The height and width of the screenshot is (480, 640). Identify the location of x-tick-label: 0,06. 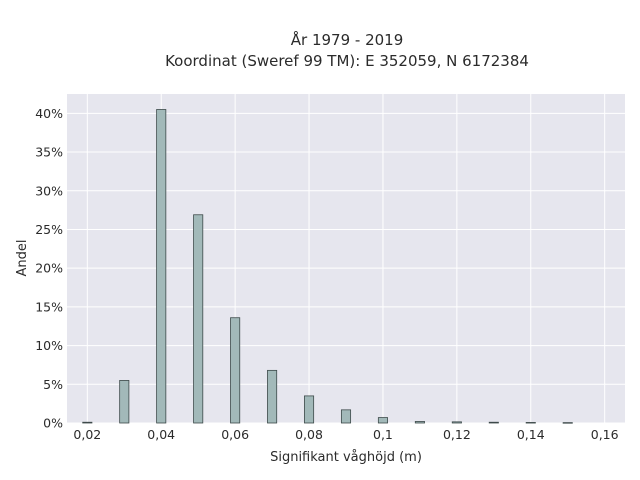
(235, 434).